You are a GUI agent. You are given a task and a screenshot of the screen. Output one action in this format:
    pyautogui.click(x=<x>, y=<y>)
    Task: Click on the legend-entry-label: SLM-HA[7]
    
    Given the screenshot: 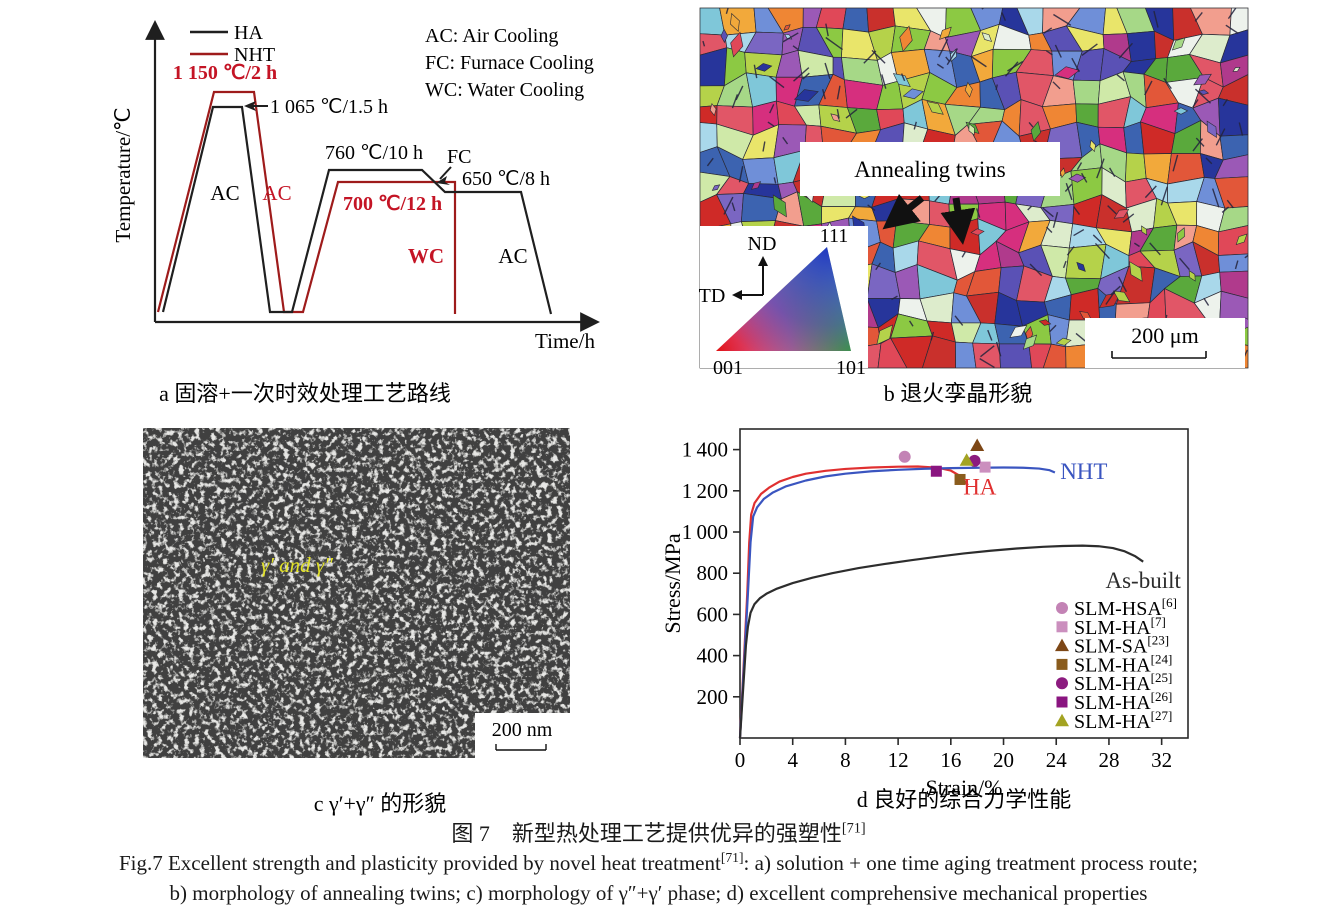 What is the action you would take?
    pyautogui.click(x=1120, y=626)
    